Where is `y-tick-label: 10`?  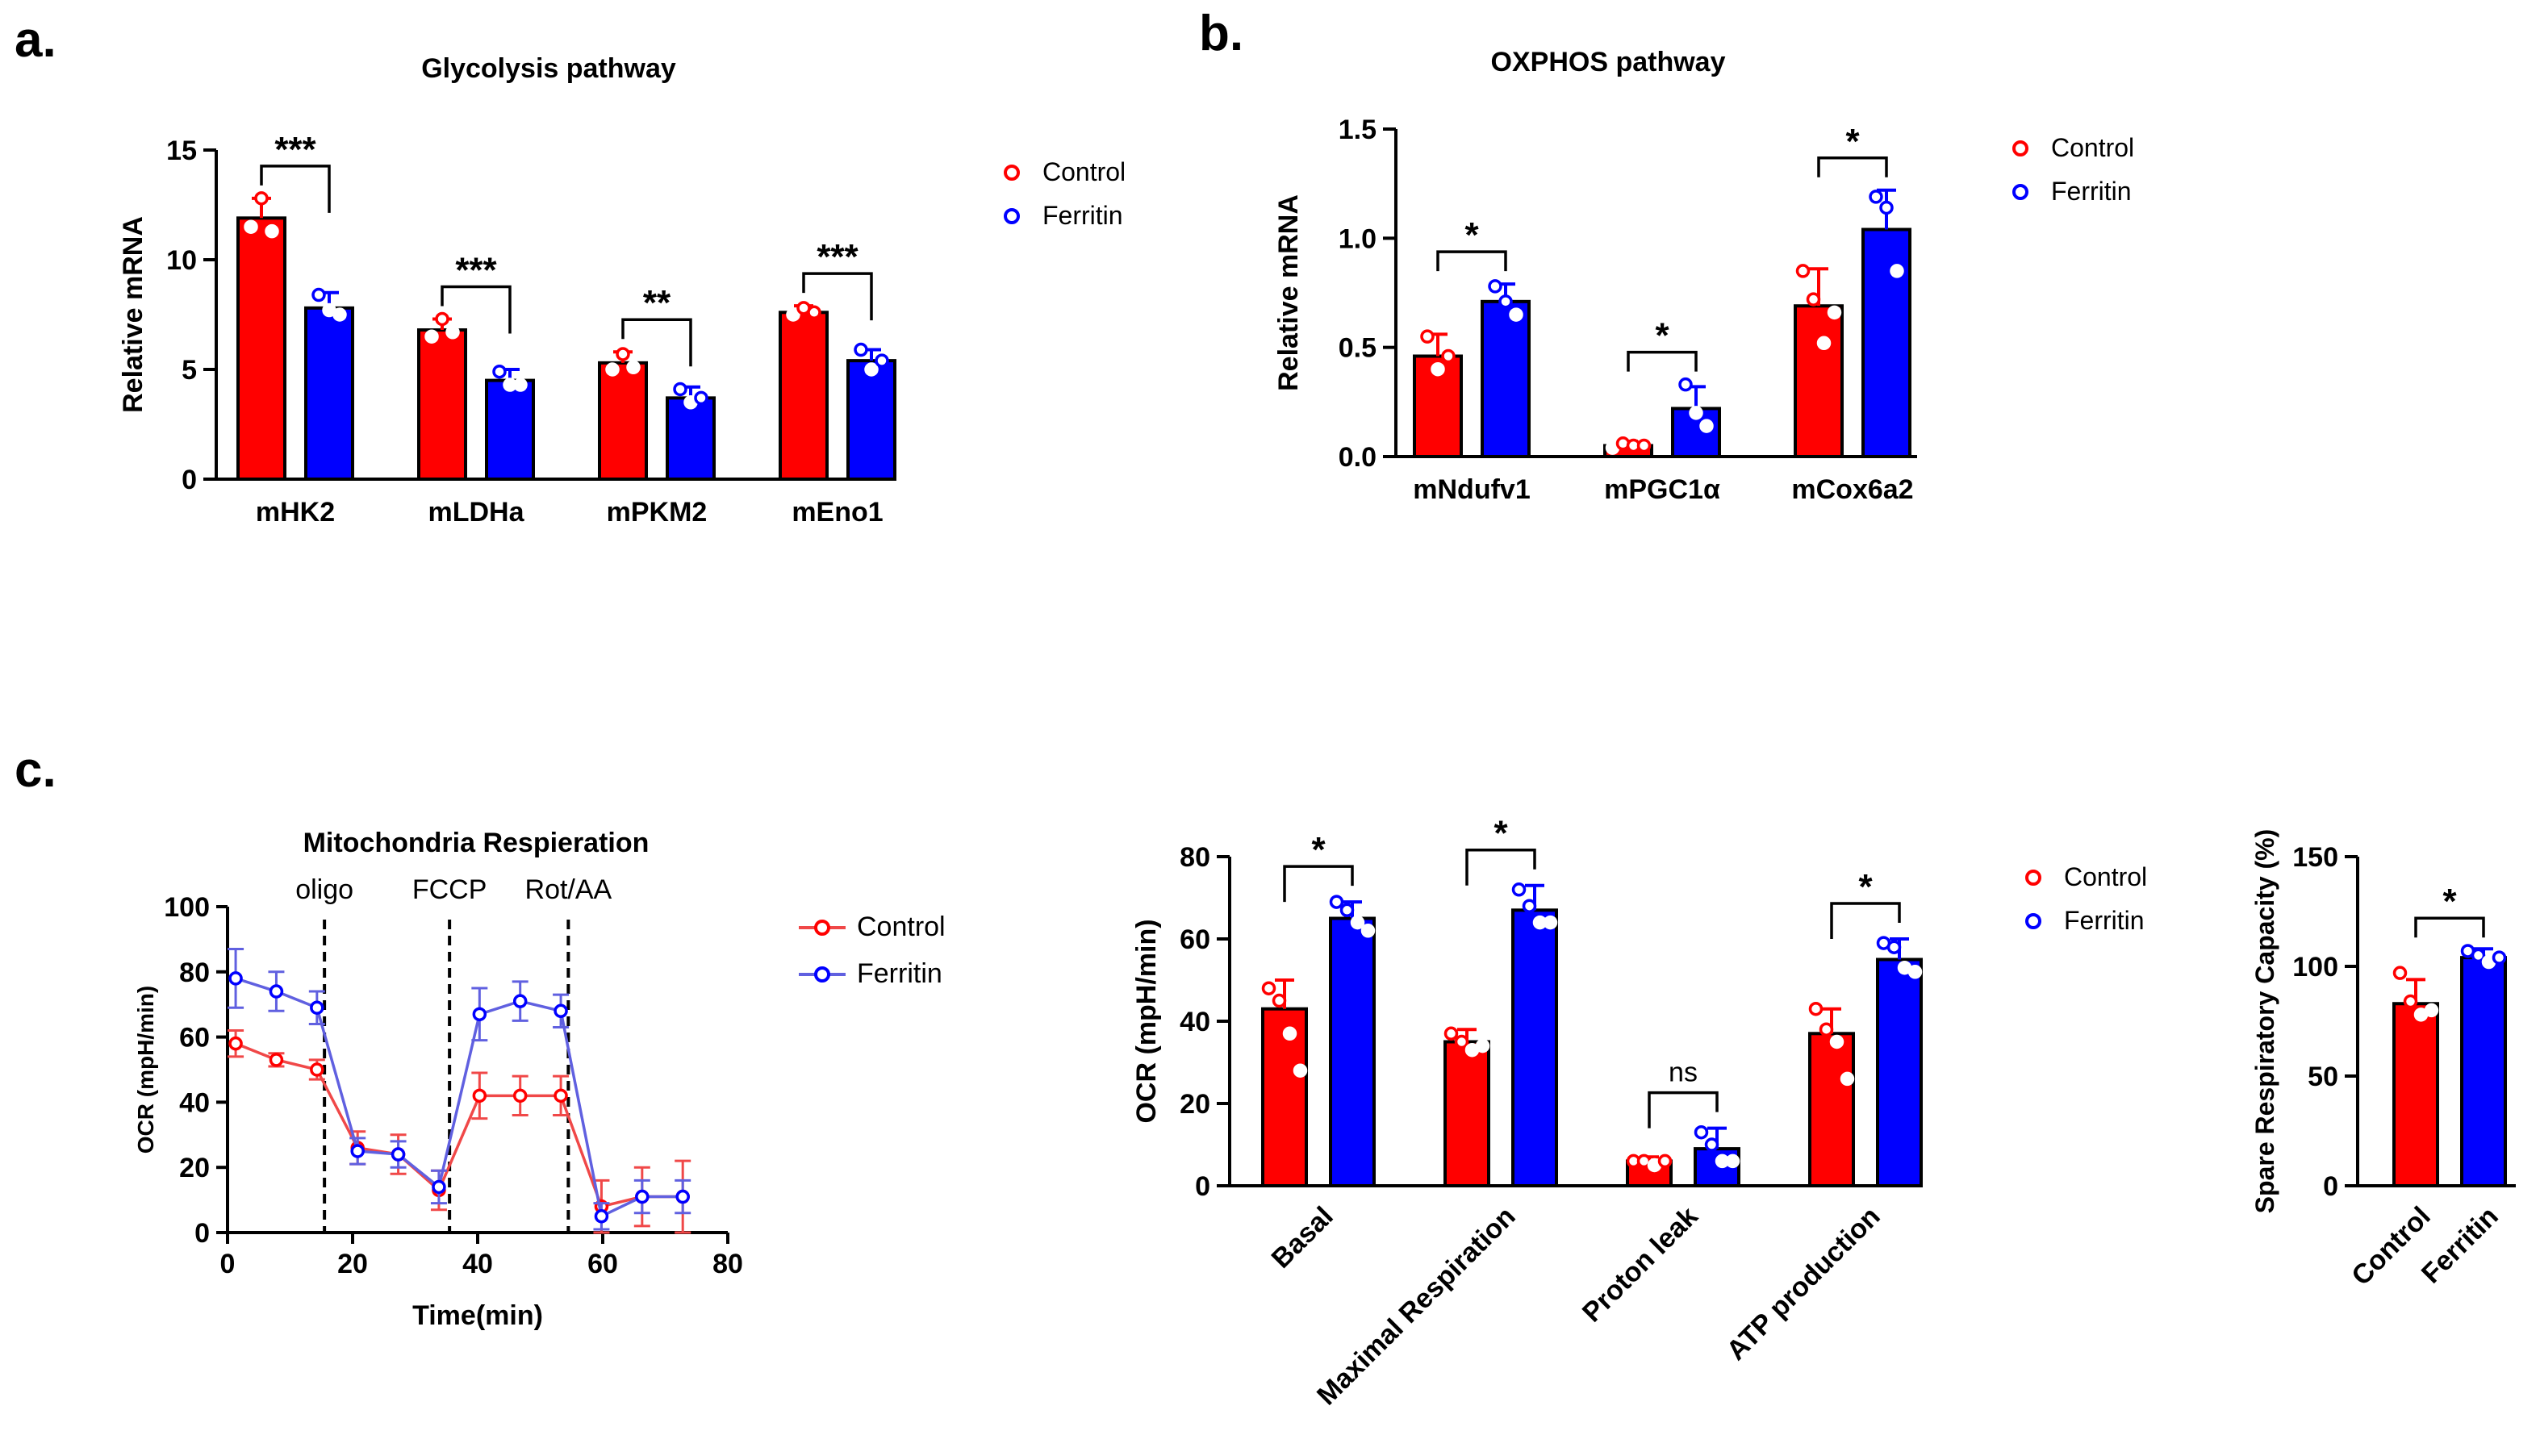
y-tick-label: 10 is located at coordinates (181, 260).